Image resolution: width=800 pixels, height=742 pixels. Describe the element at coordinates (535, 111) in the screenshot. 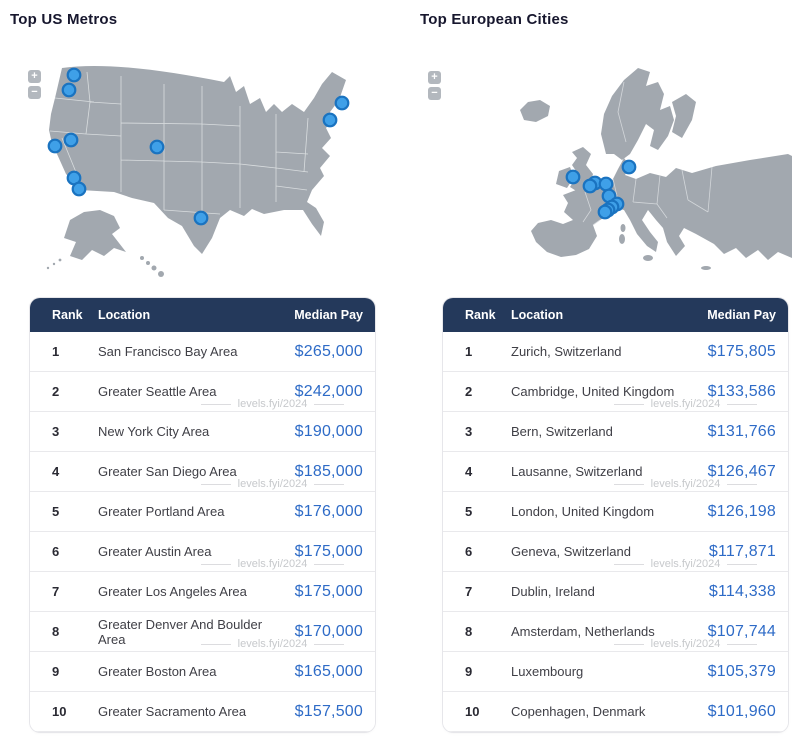

I see `iceland-shape` at that location.